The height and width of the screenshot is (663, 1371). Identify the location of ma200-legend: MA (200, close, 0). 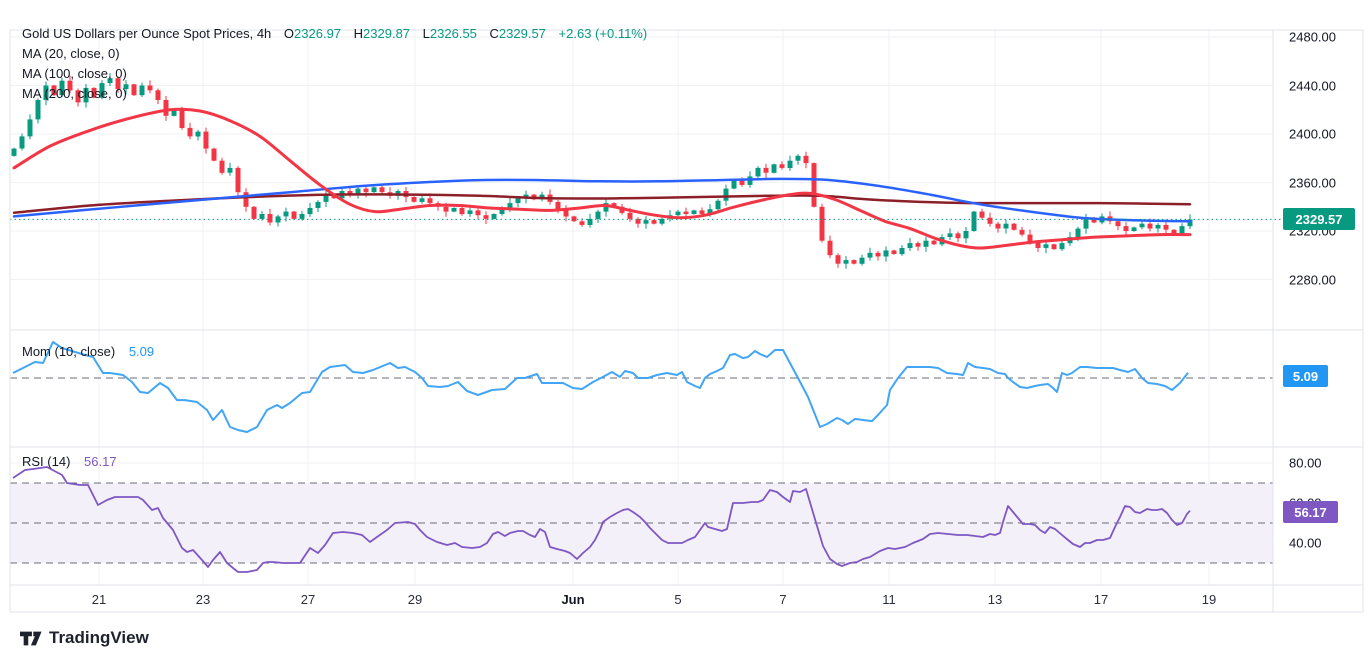
(74, 93).